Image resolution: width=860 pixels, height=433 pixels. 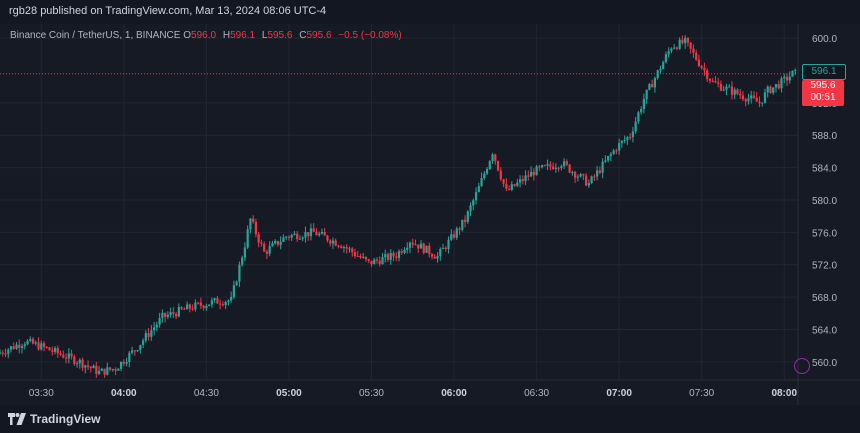 I want to click on high-price-tag: 596.1, so click(x=824, y=72).